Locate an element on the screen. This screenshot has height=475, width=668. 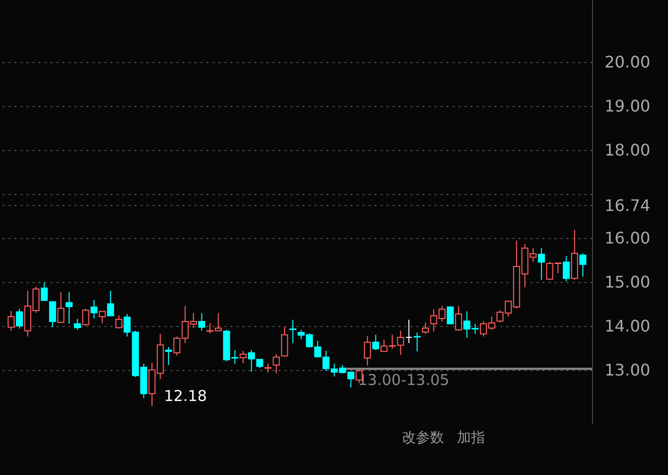
y-tick-label: 14.00 is located at coordinates (627, 326).